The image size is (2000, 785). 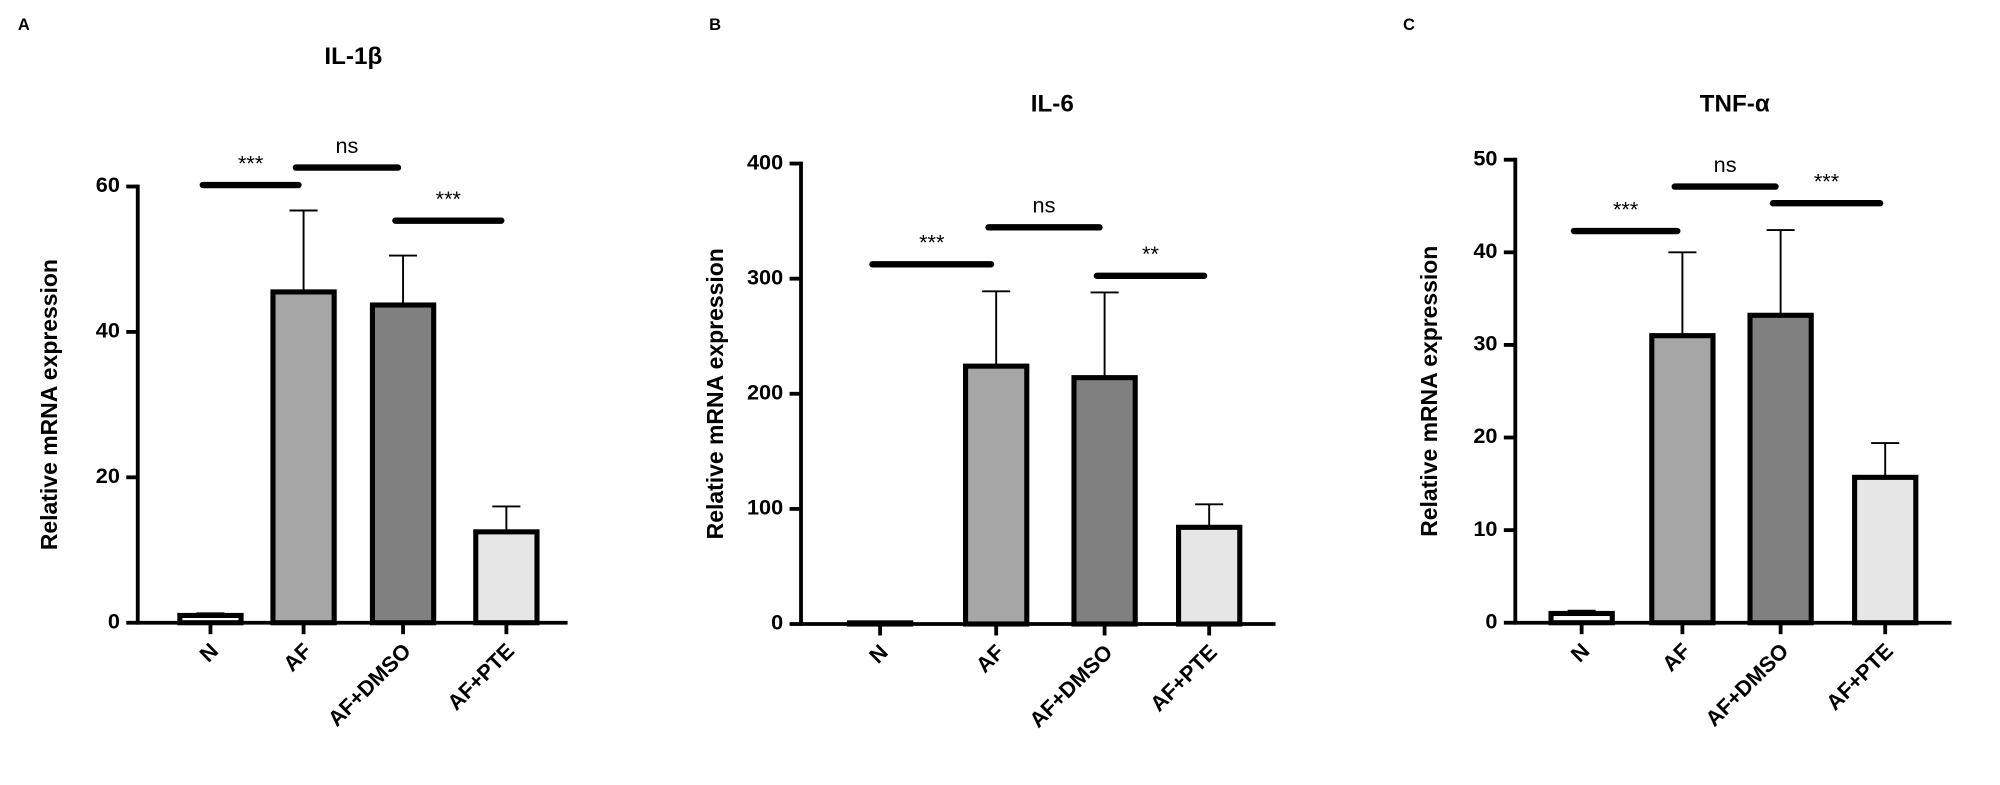 I want to click on panel-letter: A, so click(x=24, y=24).